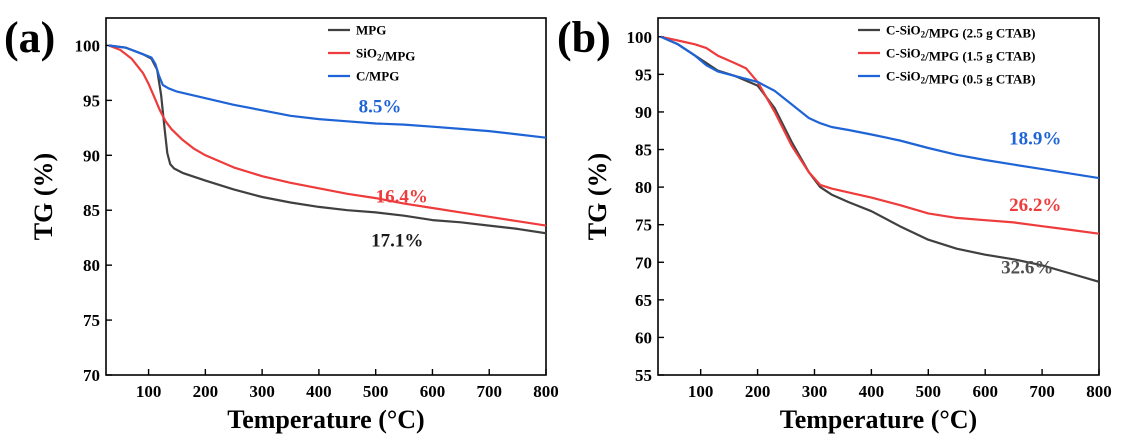  What do you see at coordinates (643, 375) in the screenshot?
I see `panel-b-y-tick-label: 55` at bounding box center [643, 375].